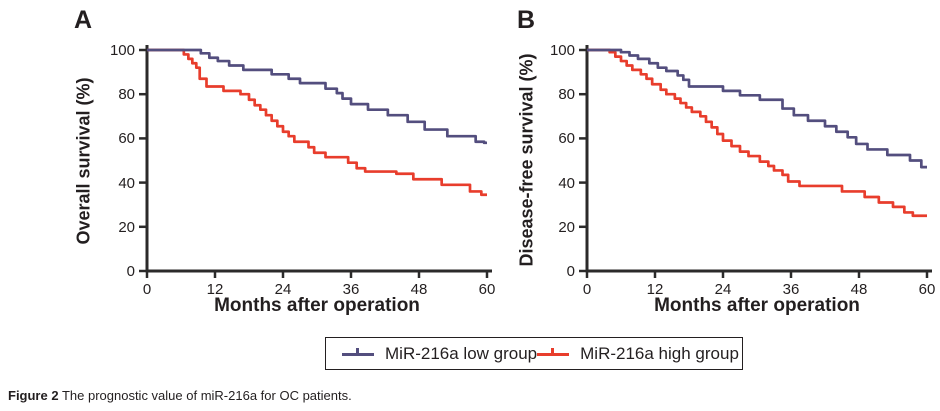 The height and width of the screenshot is (411, 940). Describe the element at coordinates (317, 305) in the screenshot. I see `panel-a-x-axis-label: Months after operation` at that location.